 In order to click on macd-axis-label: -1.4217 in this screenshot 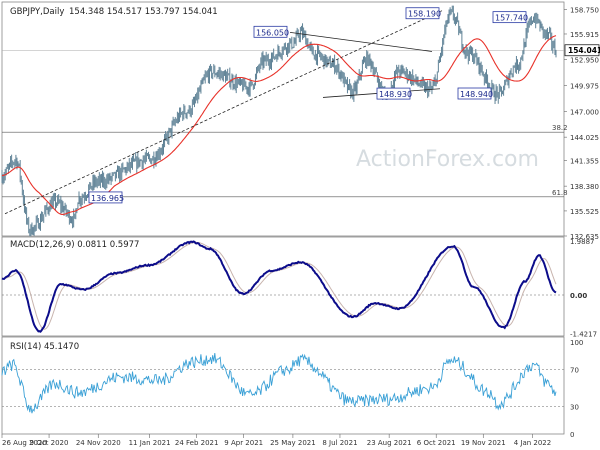, I will do `click(583, 335)`.